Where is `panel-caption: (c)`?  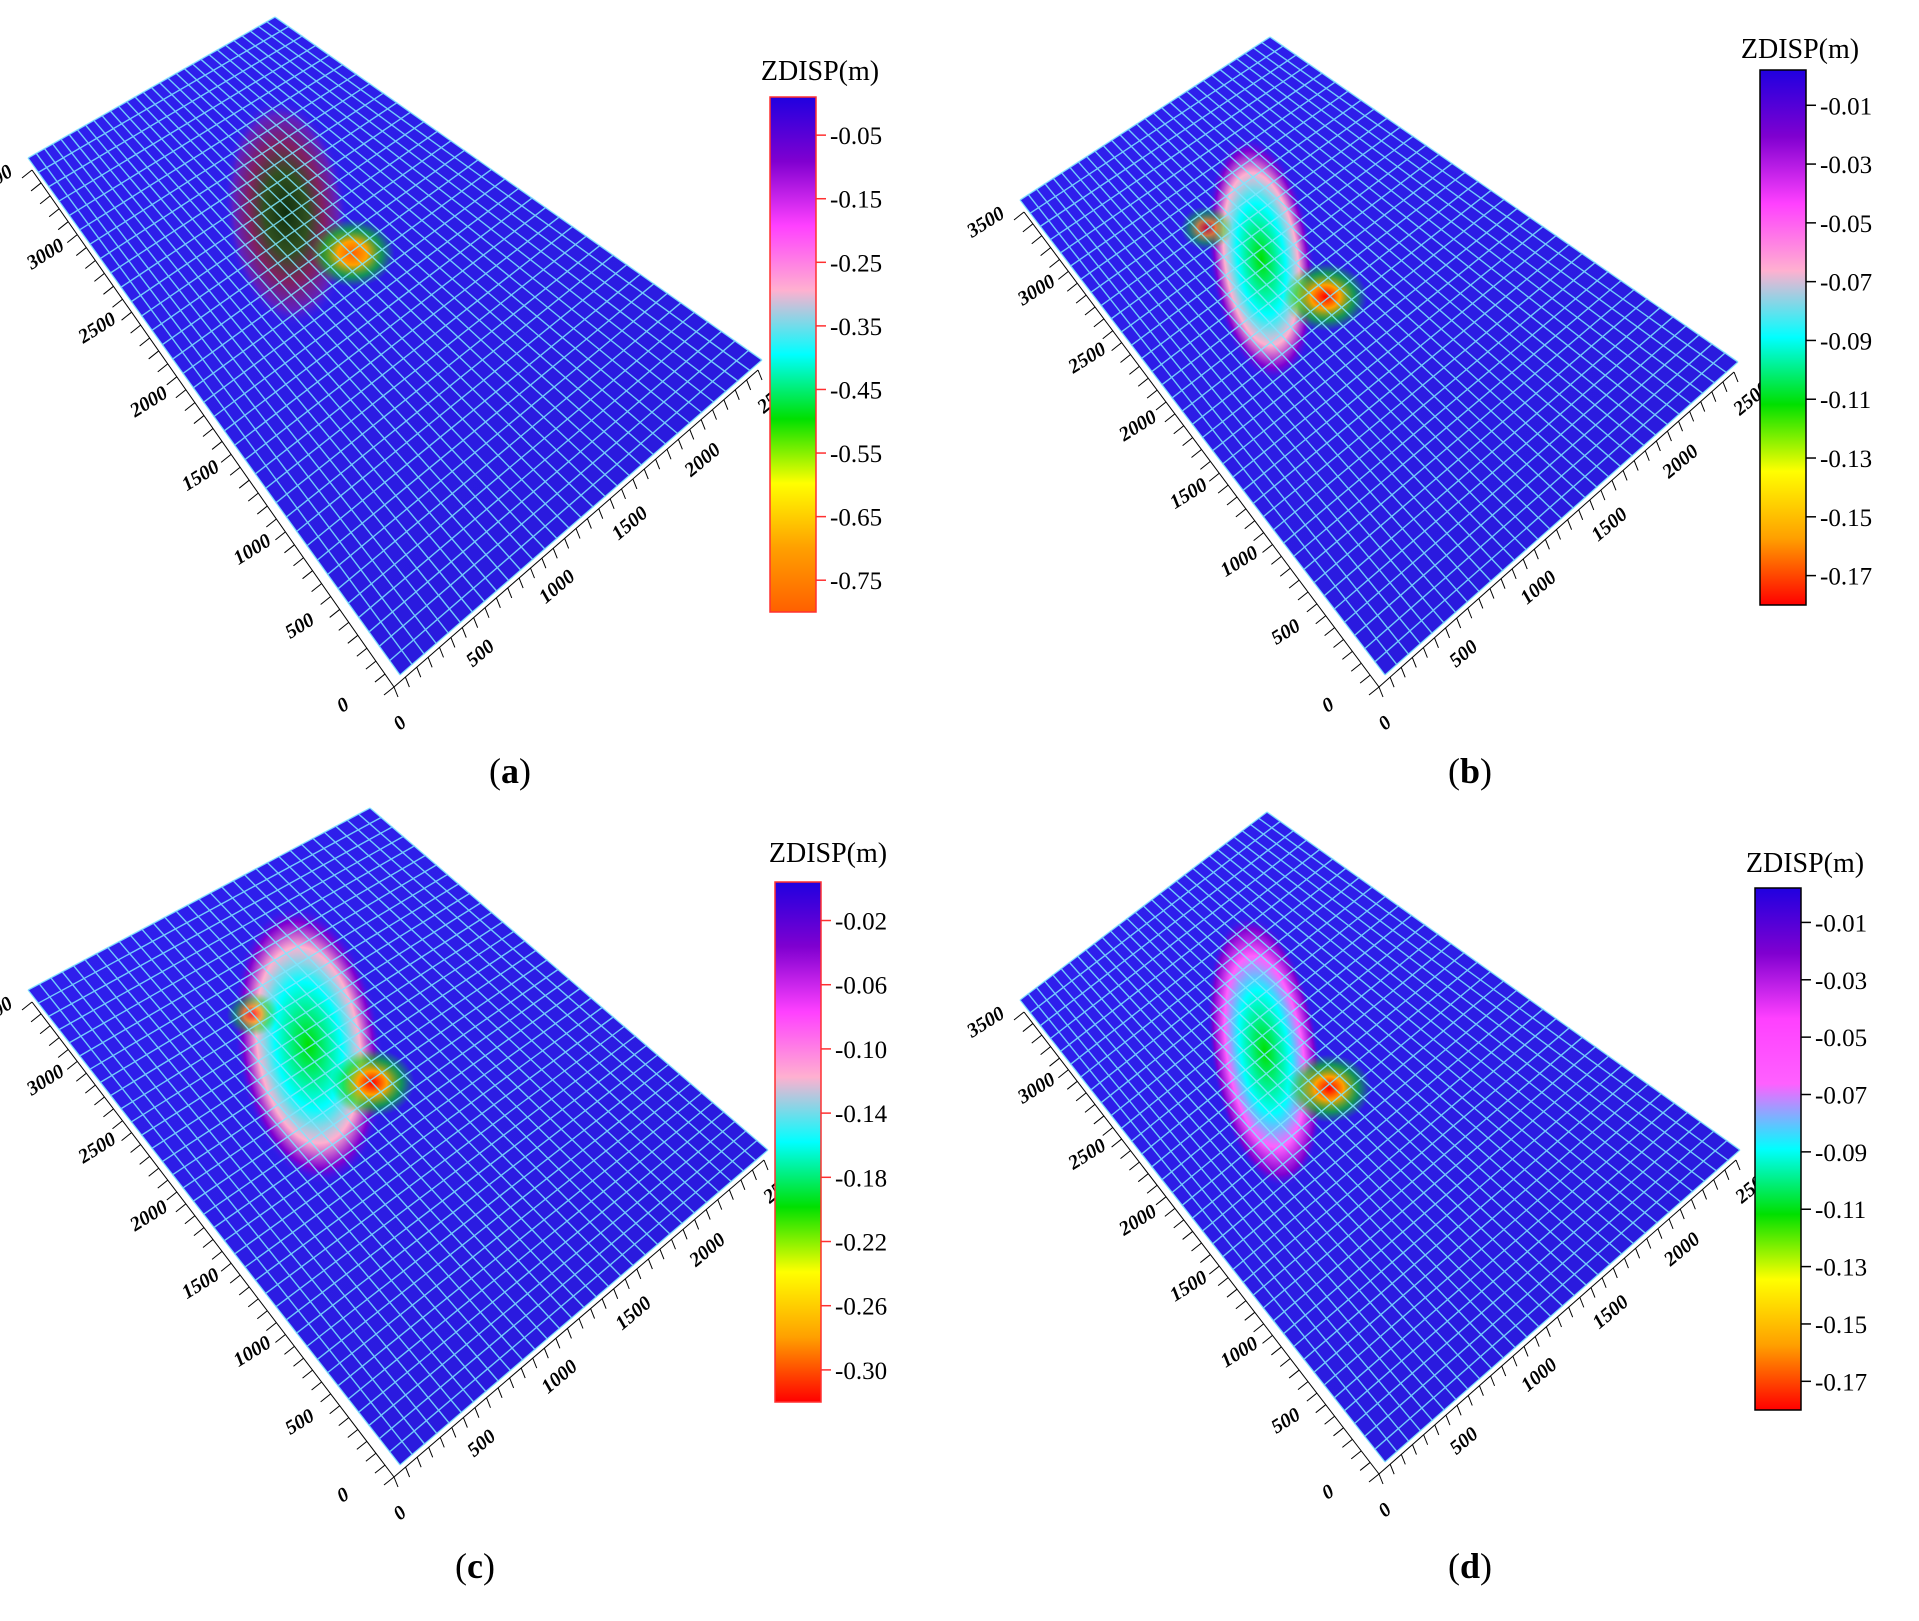
panel-caption: (c) is located at coordinates (475, 1566).